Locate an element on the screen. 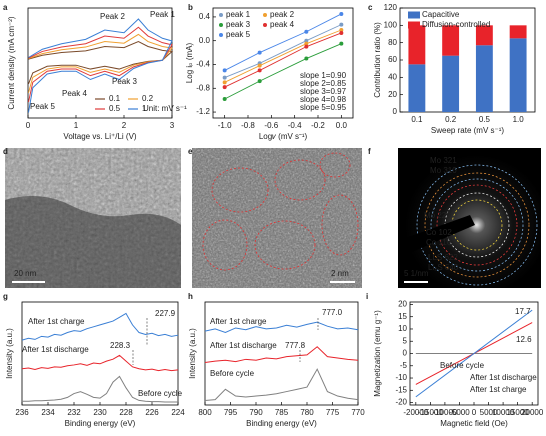 Image resolution: width=546 pixels, height=436 pixels. y-axis-label: Intensity (a.u.) is located at coordinates (192, 353).